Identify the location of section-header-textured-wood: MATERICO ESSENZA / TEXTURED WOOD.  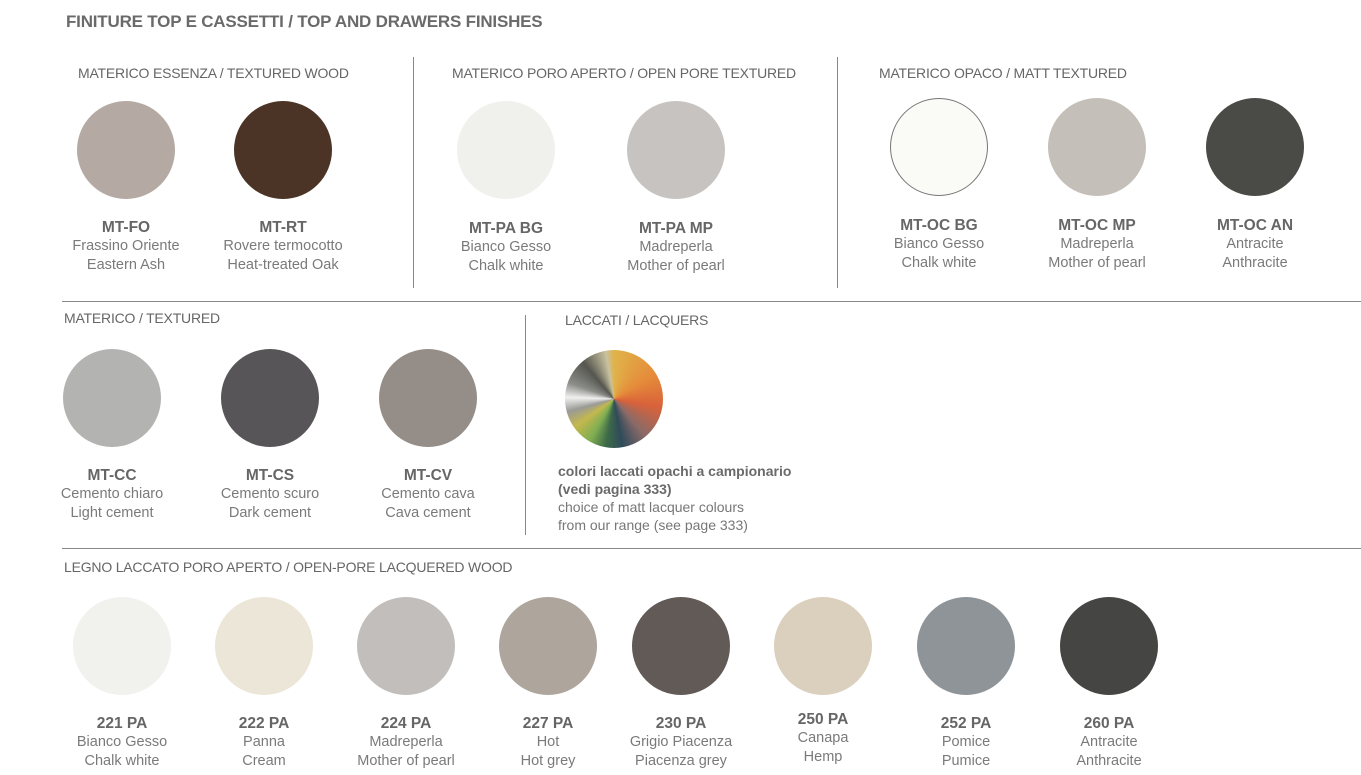
(213, 73).